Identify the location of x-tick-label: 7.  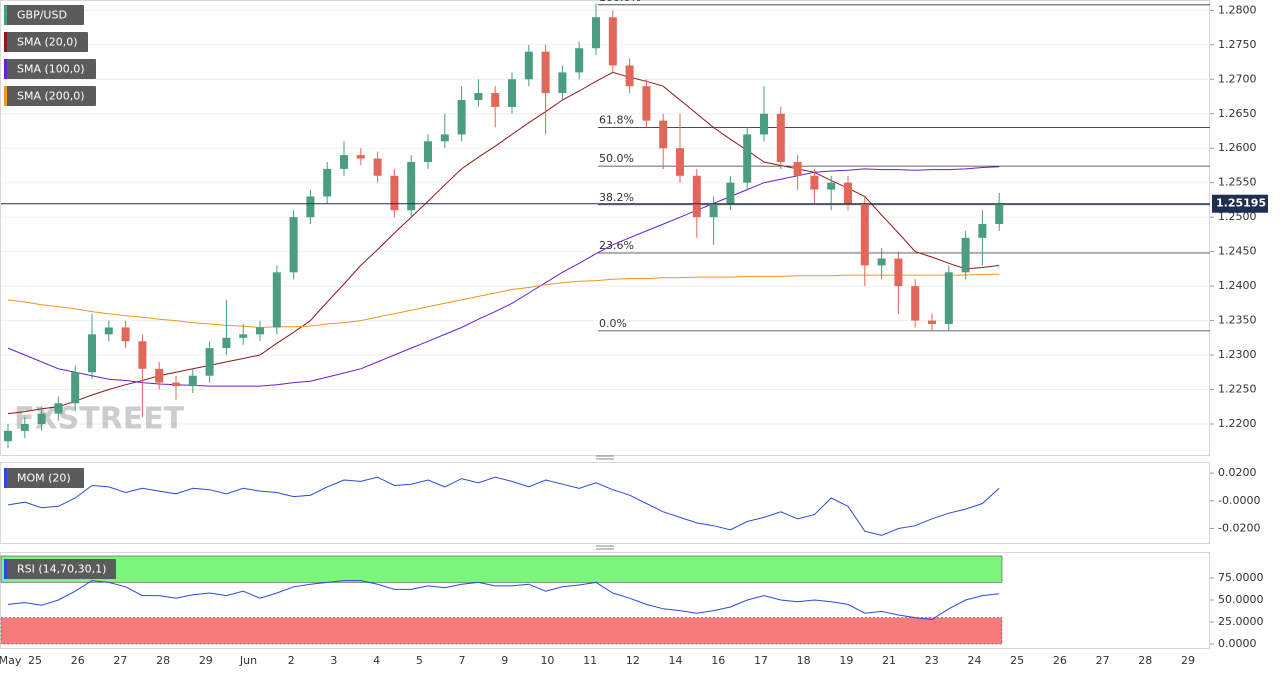
(462, 660).